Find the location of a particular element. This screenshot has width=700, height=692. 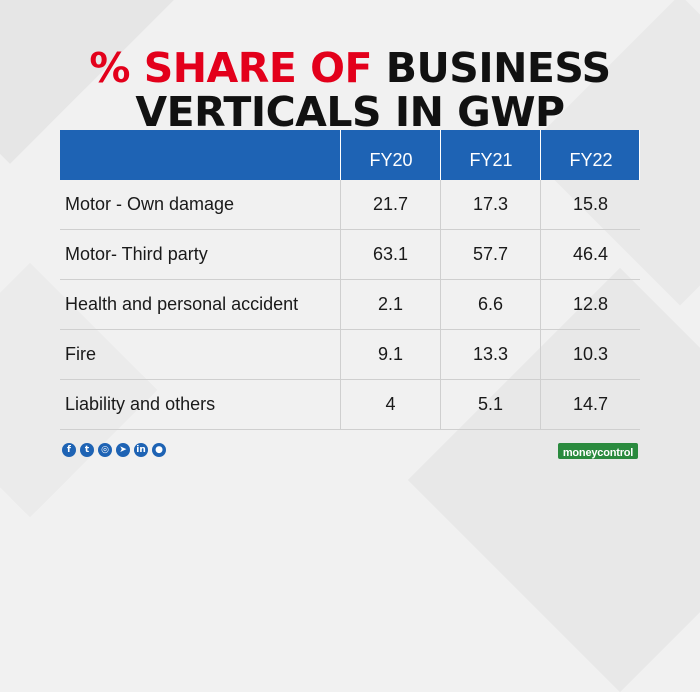

linkedin-icon: in is located at coordinates (141, 450).